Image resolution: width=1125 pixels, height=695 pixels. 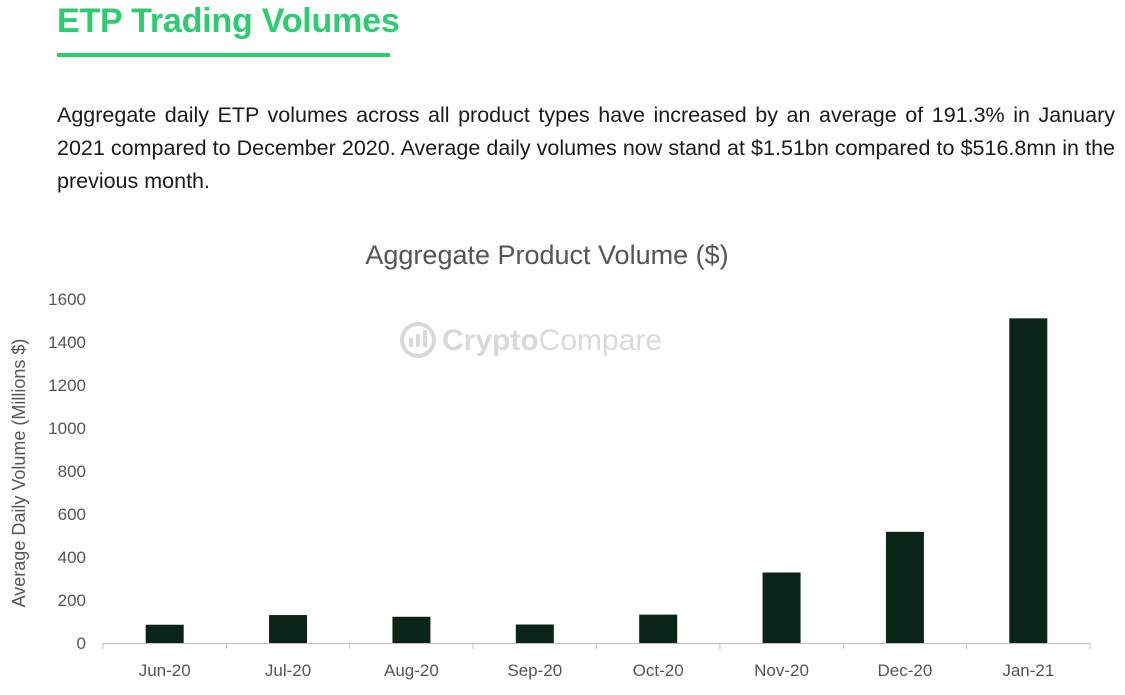 What do you see at coordinates (223, 55) in the screenshot?
I see `title-underline` at bounding box center [223, 55].